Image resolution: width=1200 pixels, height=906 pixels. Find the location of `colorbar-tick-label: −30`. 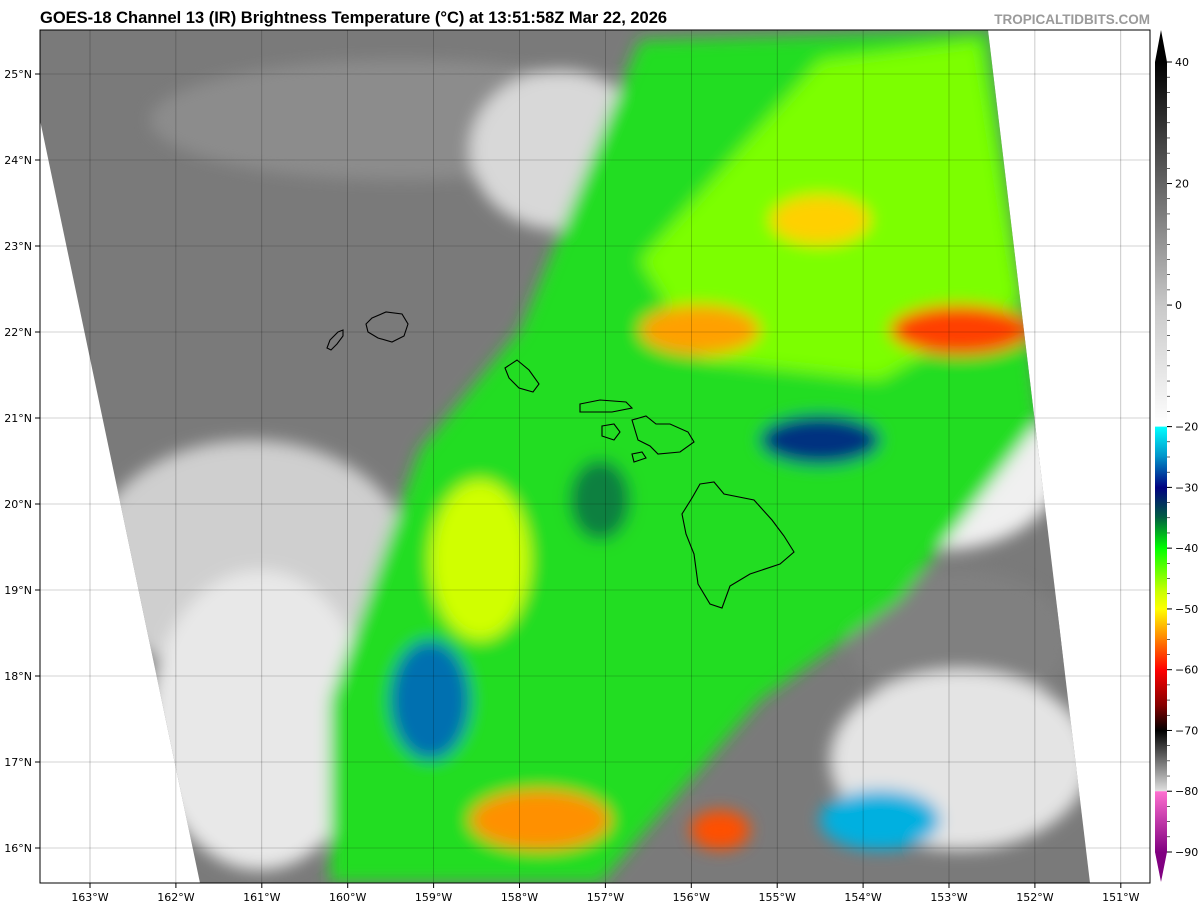

colorbar-tick-label: −30 is located at coordinates (1186, 487).